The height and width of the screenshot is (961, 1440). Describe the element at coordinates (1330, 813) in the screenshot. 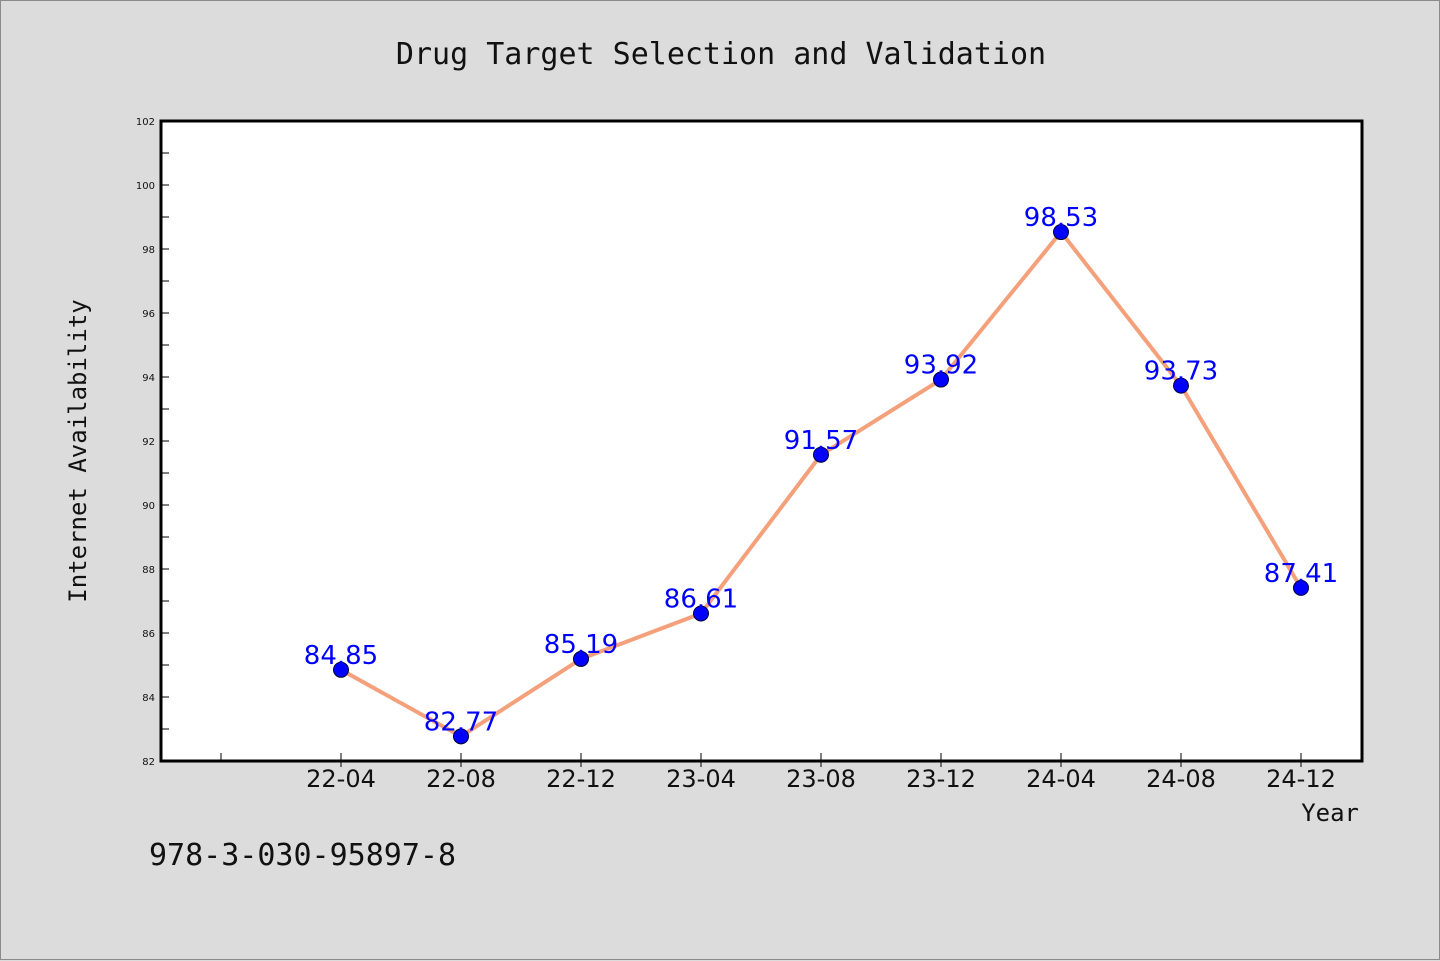

I see `x-axis-label: Year` at that location.